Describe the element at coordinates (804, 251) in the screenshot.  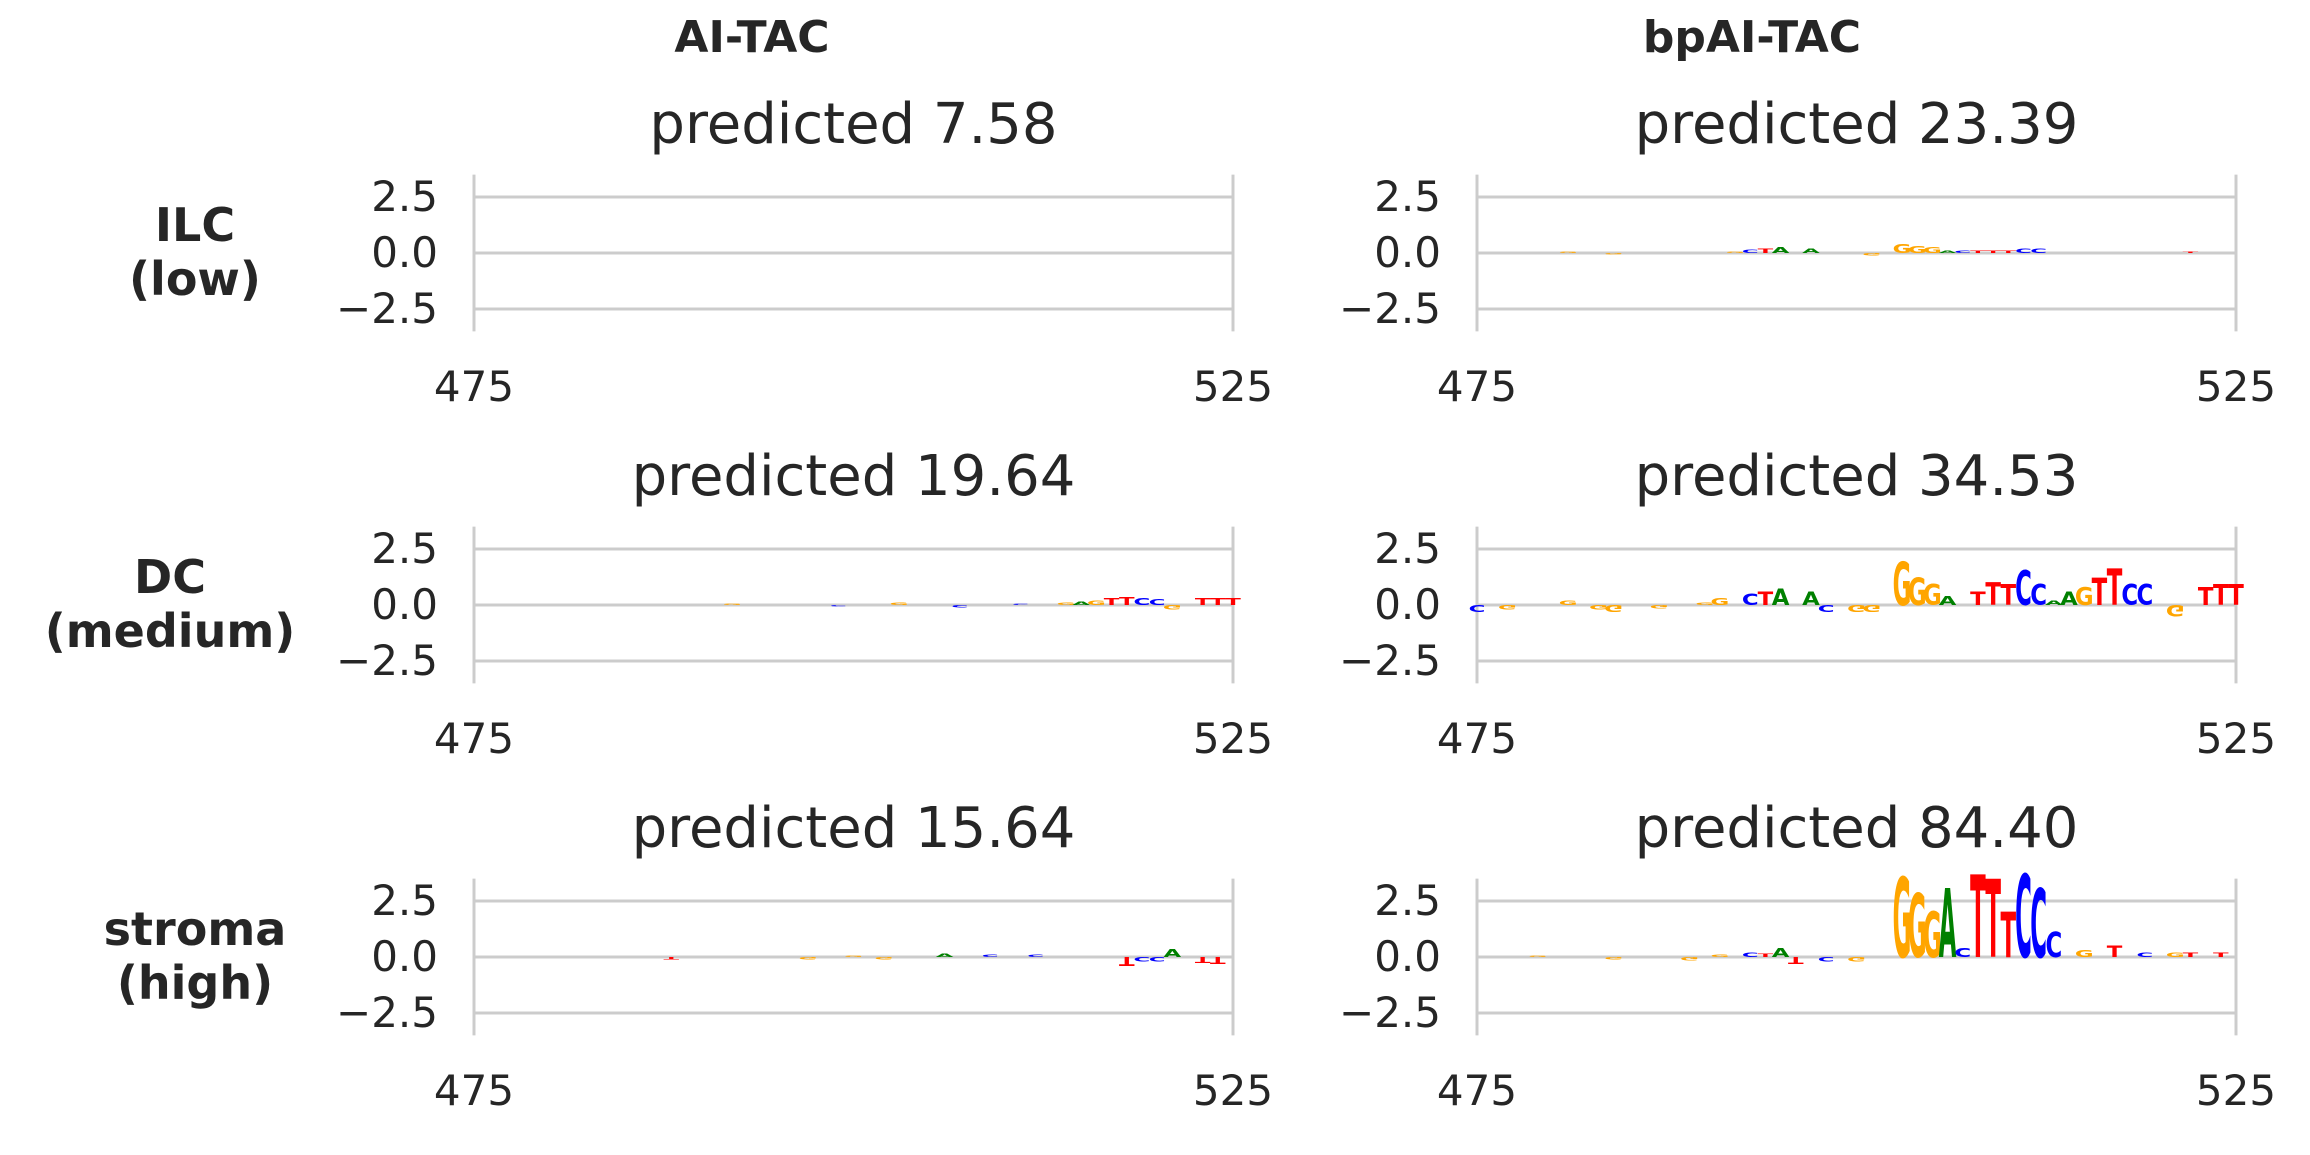
I see `logo-panel: predicted 7.58 2.5 0.0 −2.5 475 525` at that location.